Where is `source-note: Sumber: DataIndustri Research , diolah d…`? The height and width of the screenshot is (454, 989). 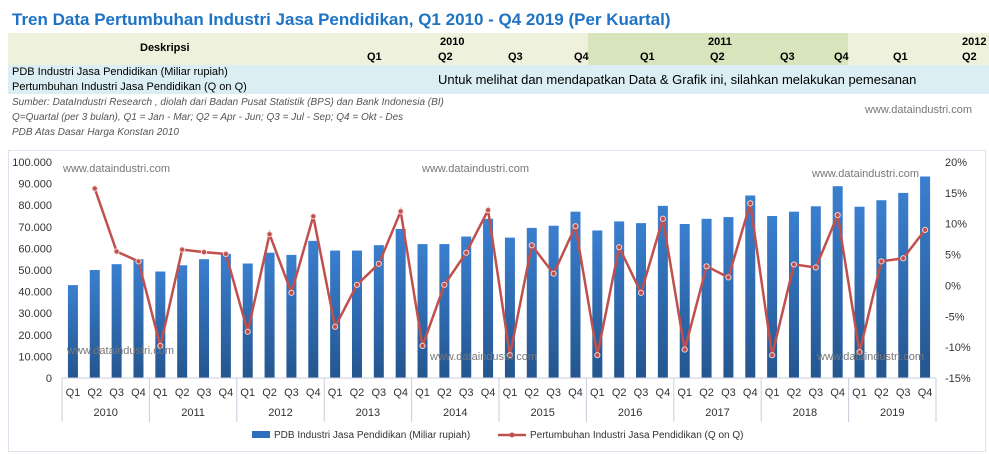 source-note: Sumber: DataIndustri Research , diolah d… is located at coordinates (228, 102).